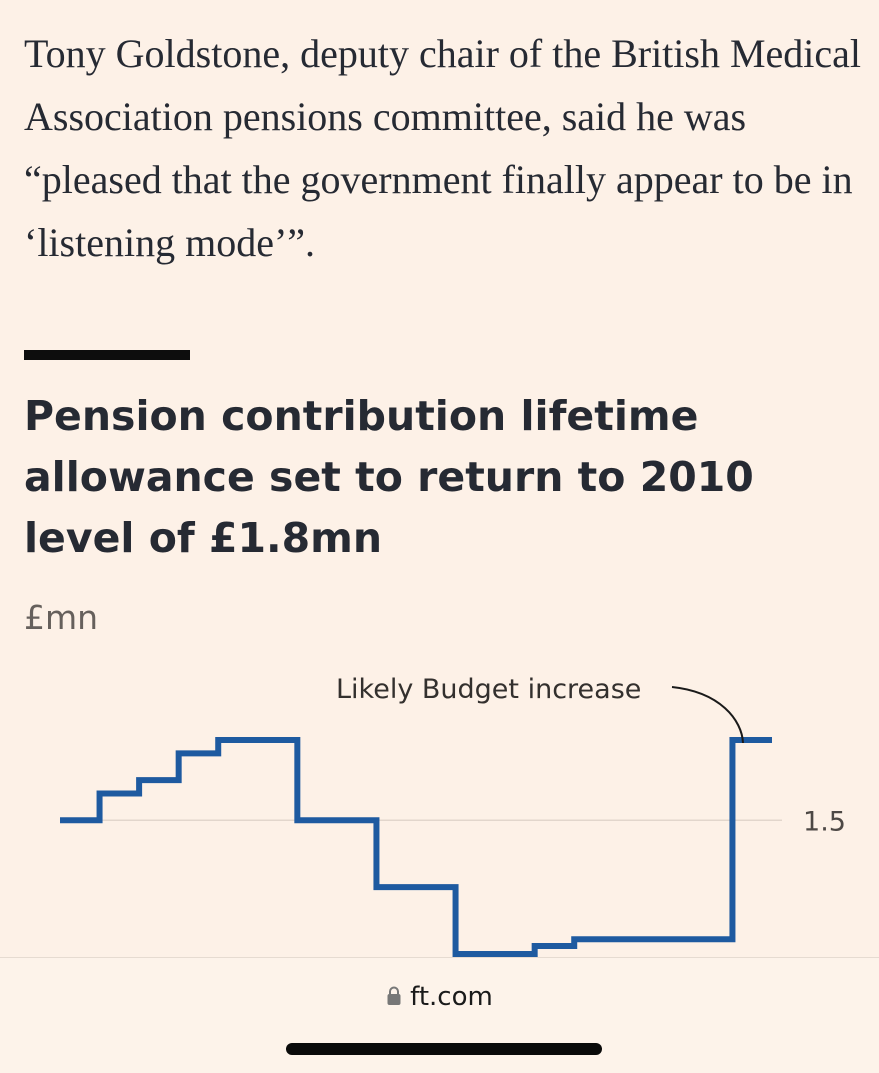 The image size is (879, 1073). I want to click on url-display: ft.com, so click(439, 997).